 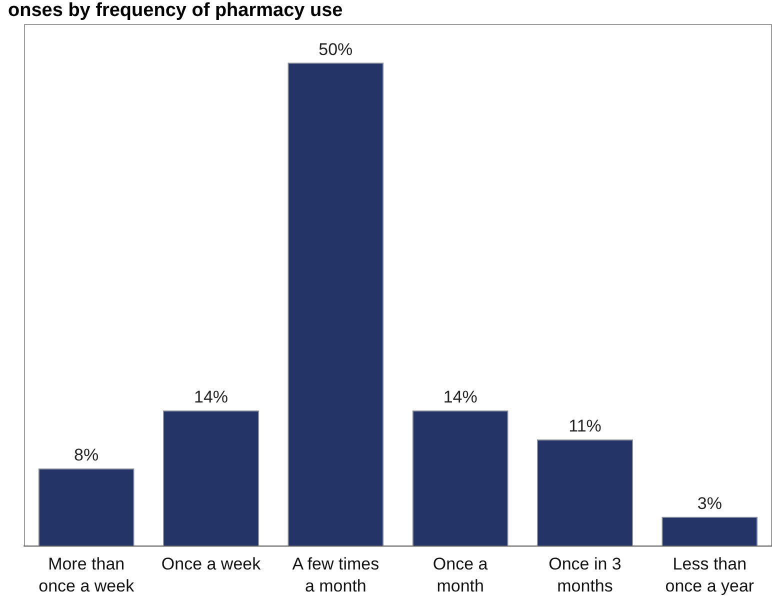 What do you see at coordinates (175, 11) in the screenshot?
I see `chart-title: onses by frequency of pharmacy use` at bounding box center [175, 11].